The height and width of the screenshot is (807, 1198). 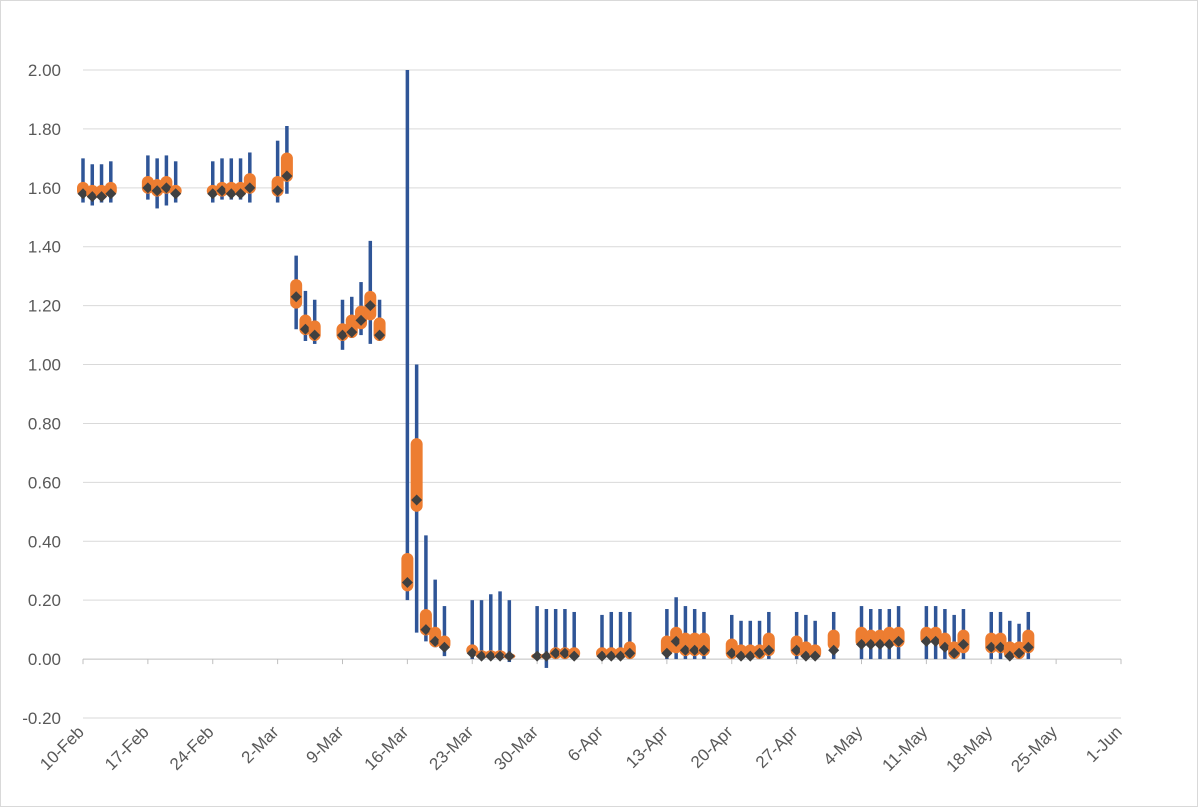 What do you see at coordinates (44, 188) in the screenshot?
I see `y-tick-label: 1.60` at bounding box center [44, 188].